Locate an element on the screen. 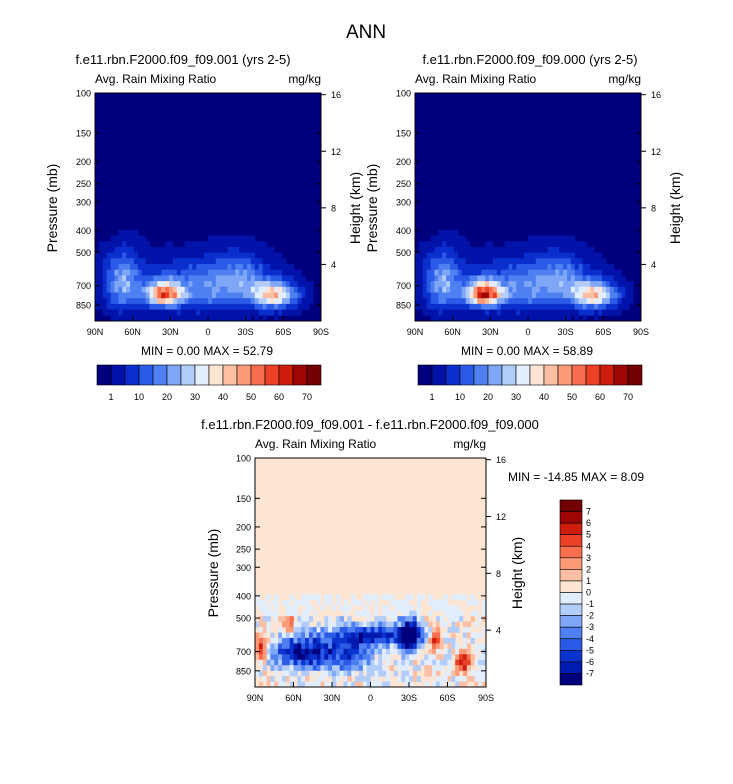 This screenshot has height=784, width=733. colorbar-box is located at coordinates (300, 375).